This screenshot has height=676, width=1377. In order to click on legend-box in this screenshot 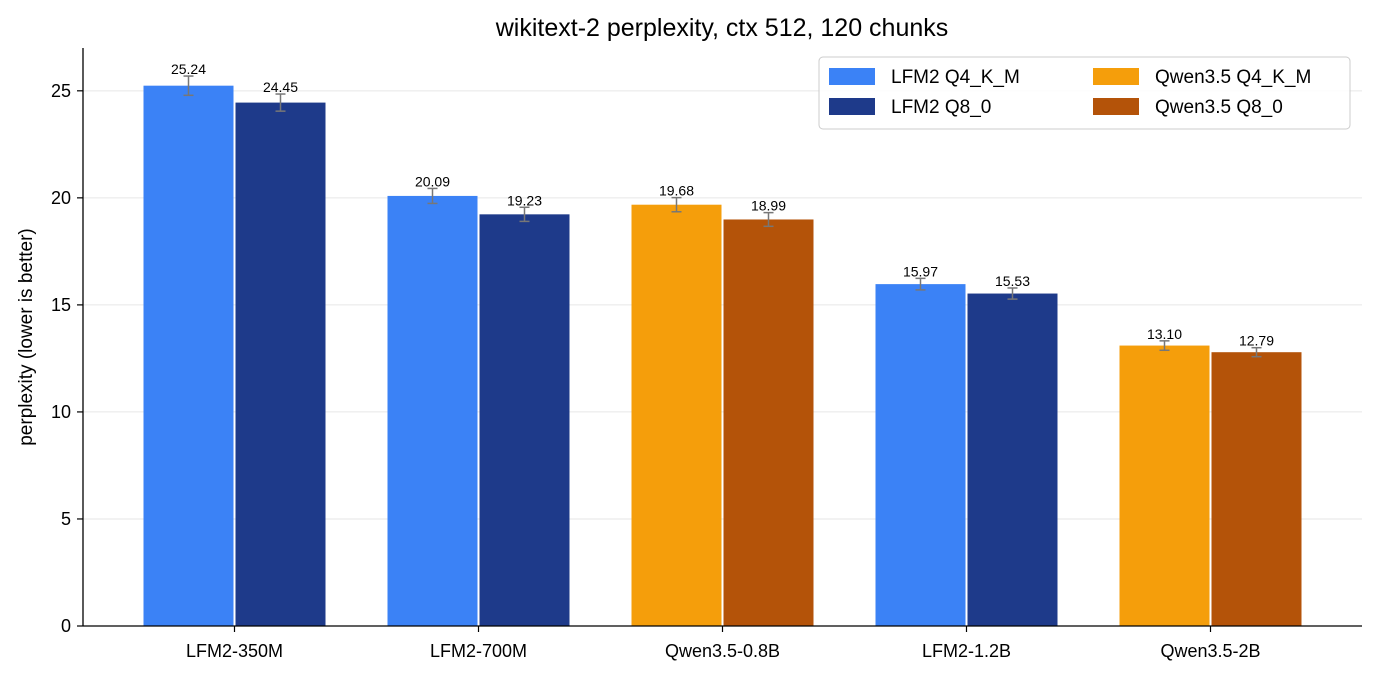, I will do `click(1084, 93)`.